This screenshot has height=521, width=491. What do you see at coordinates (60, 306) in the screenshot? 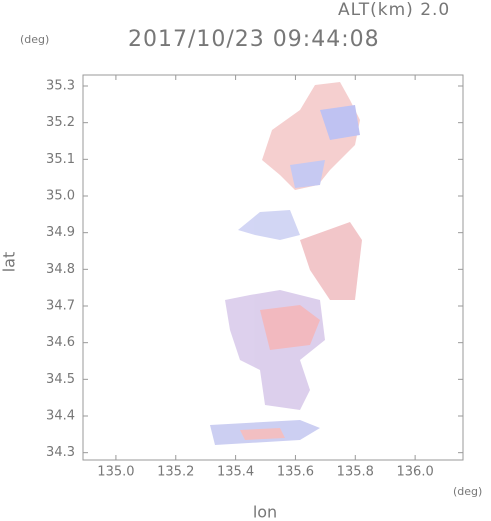
I see `y-tick-label: 34.7` at bounding box center [60, 306].